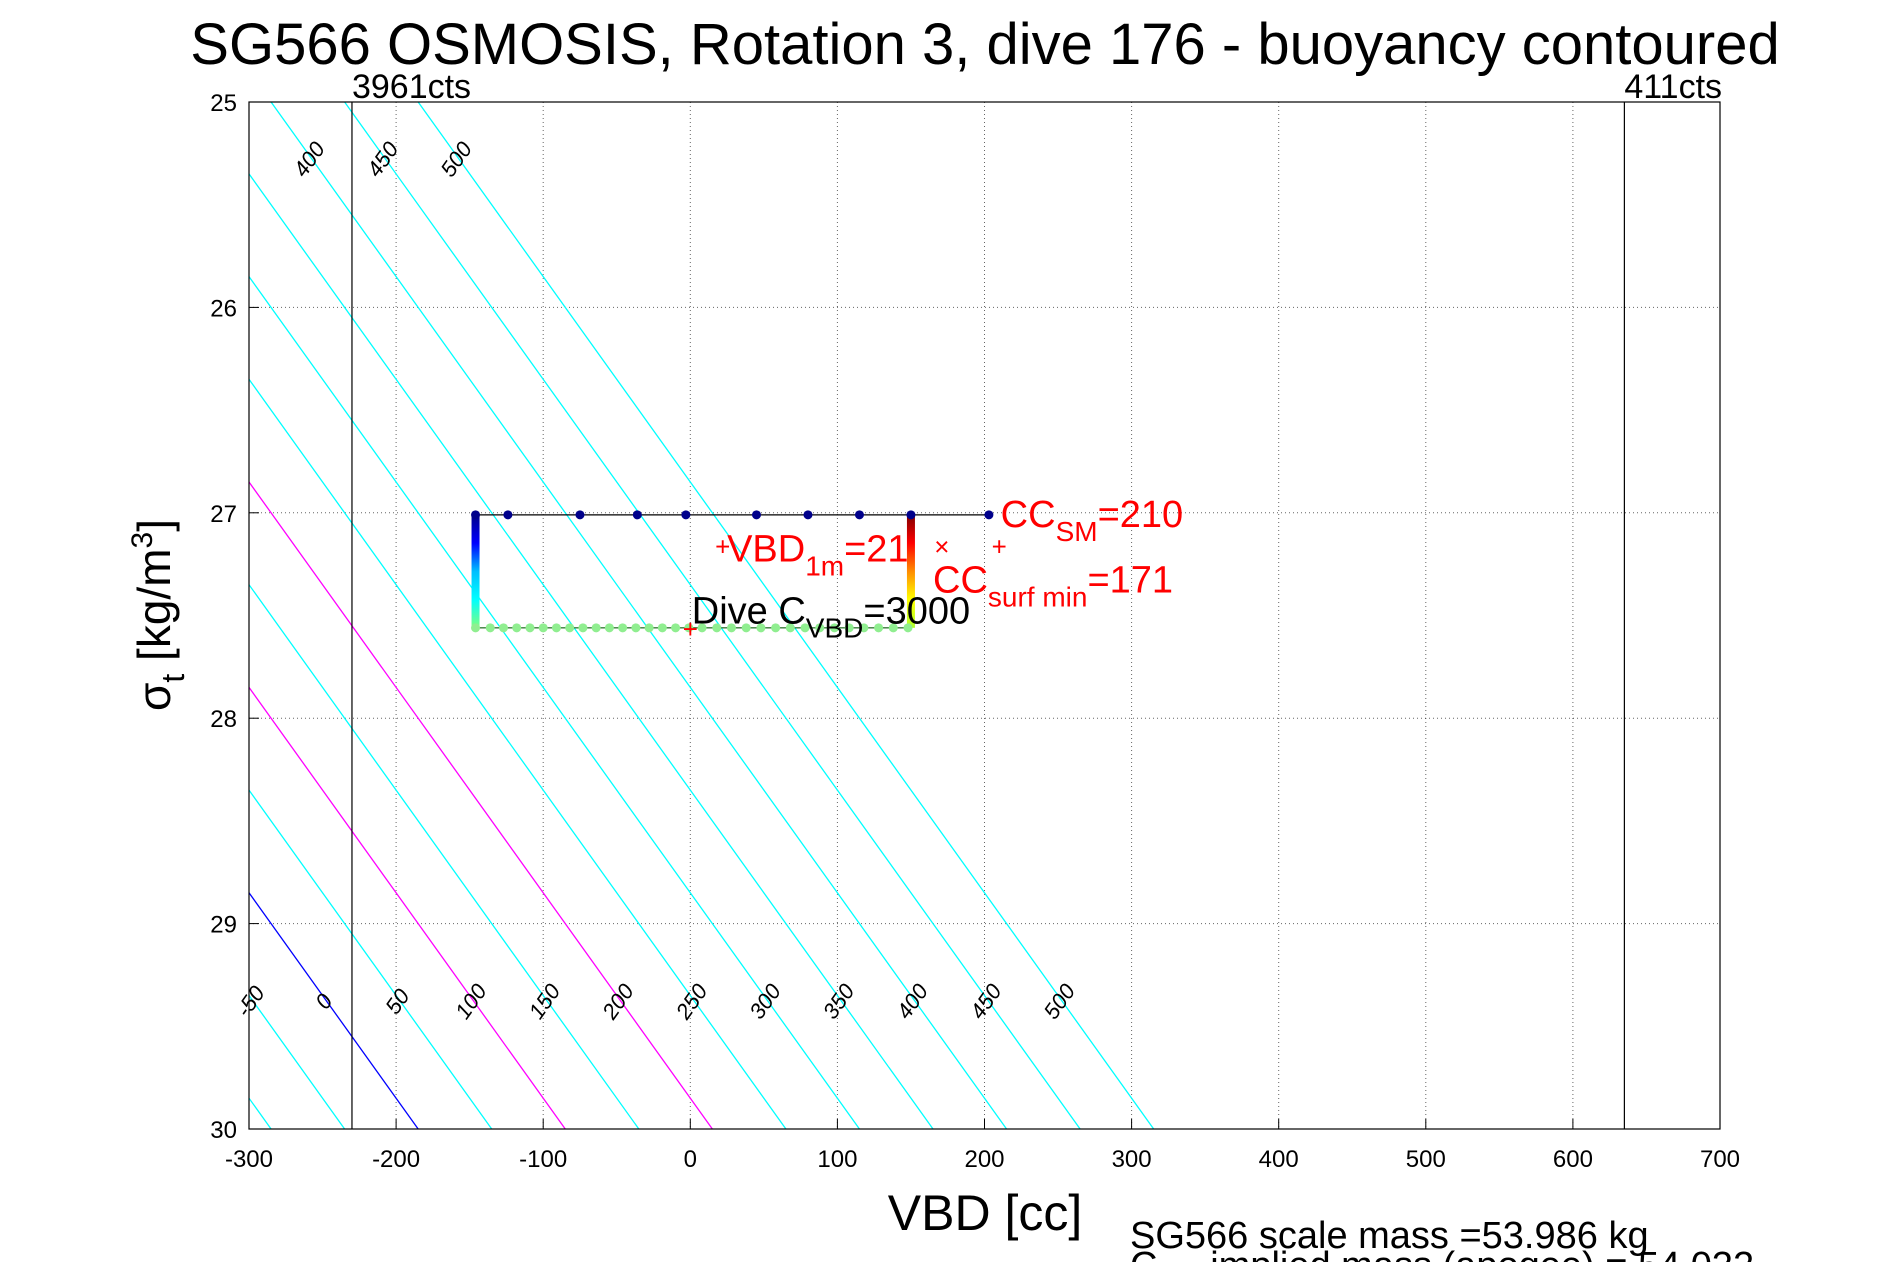 The height and width of the screenshot is (1262, 1891). I want to click on y-tick-label: 26, so click(223, 308).